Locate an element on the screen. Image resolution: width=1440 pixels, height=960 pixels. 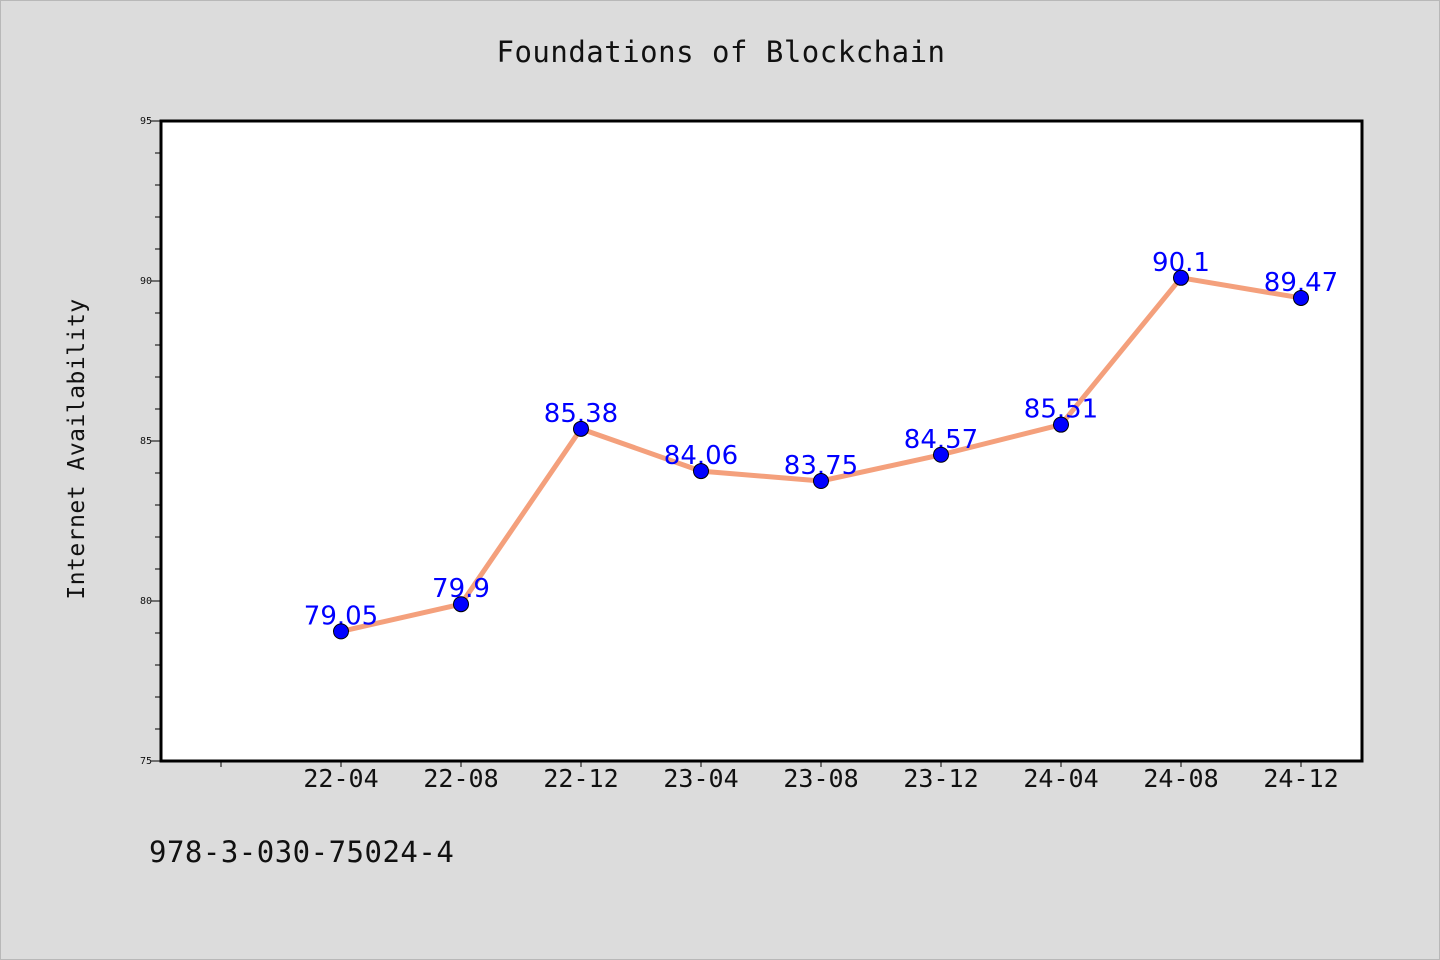
x-tick-label: 22-12 is located at coordinates (580, 778).